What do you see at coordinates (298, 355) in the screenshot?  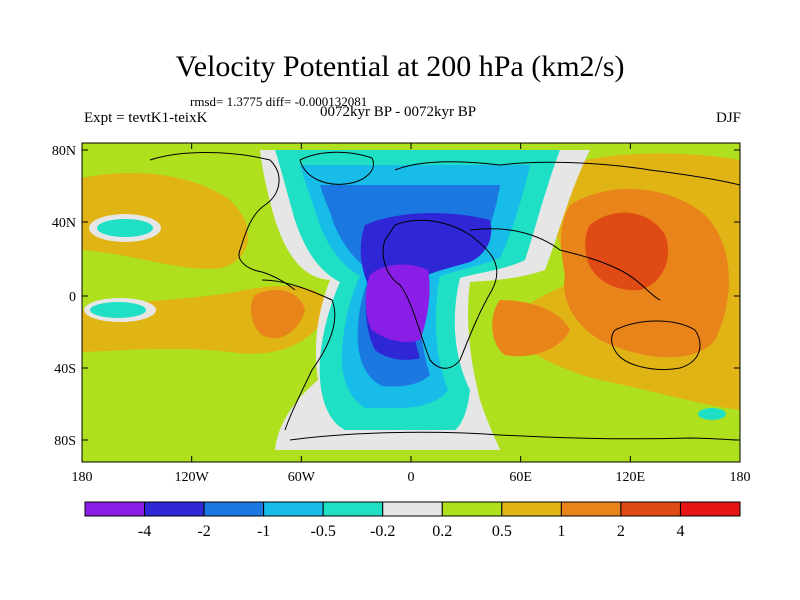 I see `coast-south-america` at bounding box center [298, 355].